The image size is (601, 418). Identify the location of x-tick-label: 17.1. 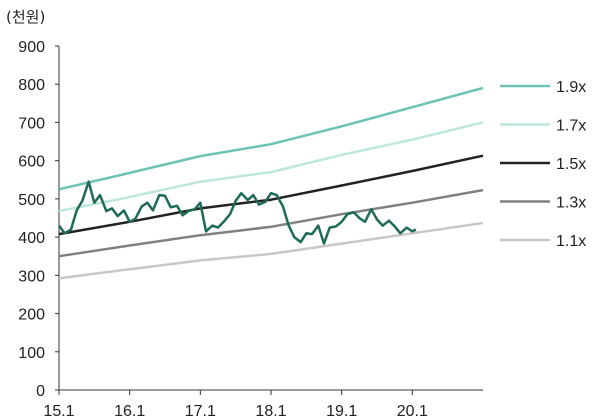
(200, 410).